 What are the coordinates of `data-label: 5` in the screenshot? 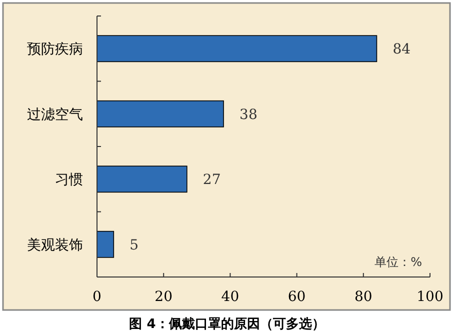 It's located at (134, 245).